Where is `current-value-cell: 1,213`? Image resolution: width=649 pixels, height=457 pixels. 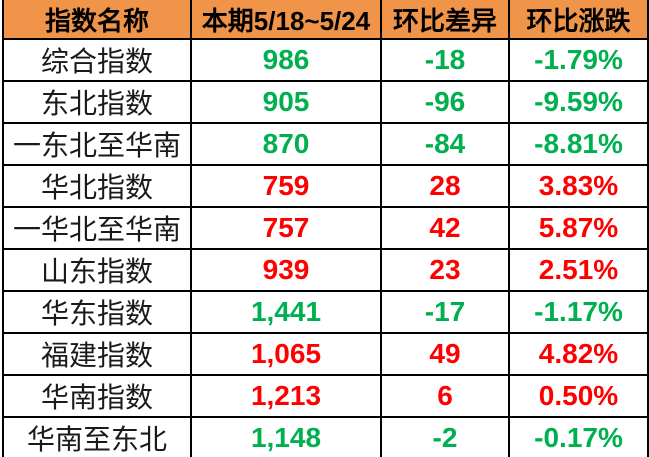 current-value-cell: 1,213 is located at coordinates (286, 396).